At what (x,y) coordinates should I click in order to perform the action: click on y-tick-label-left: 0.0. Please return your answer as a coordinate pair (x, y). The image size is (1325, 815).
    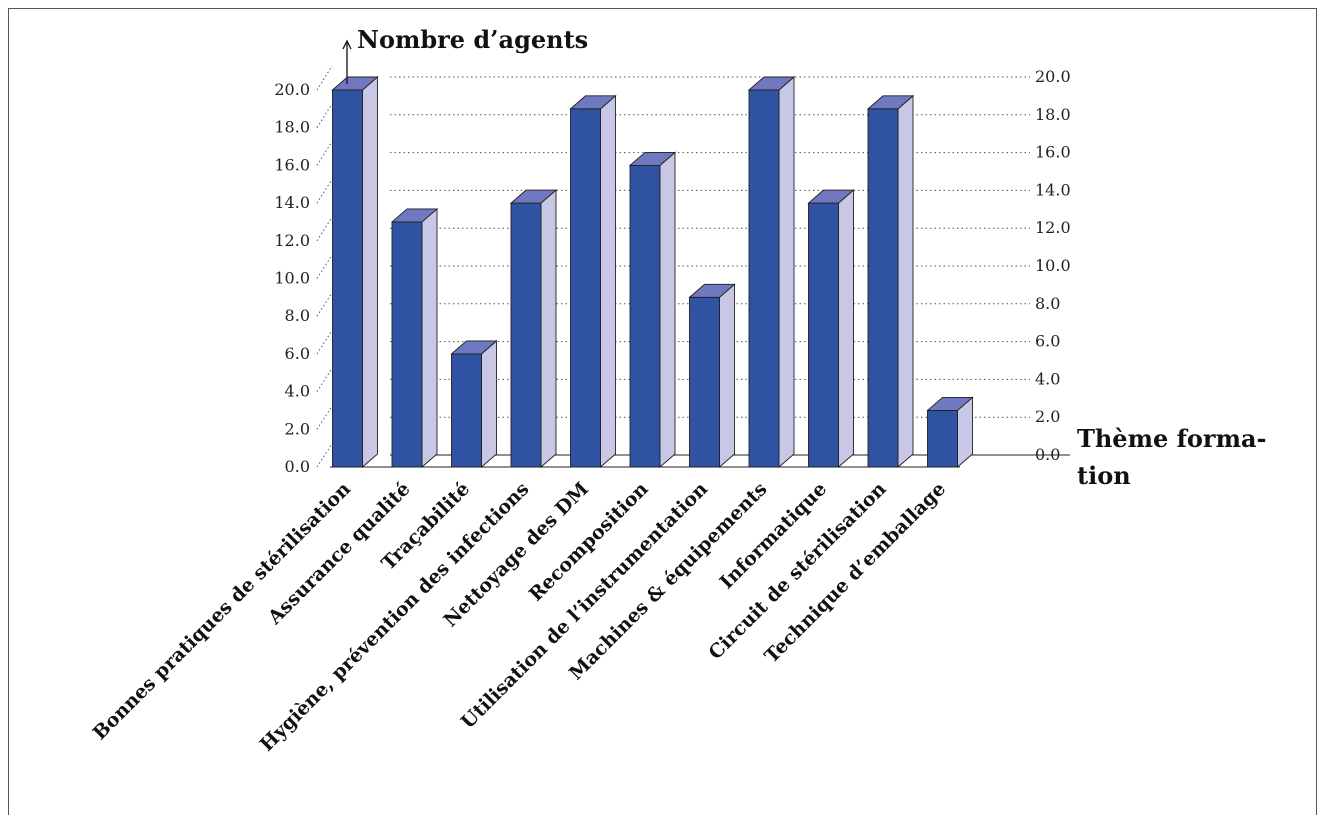
    Looking at the image, I should click on (297, 466).